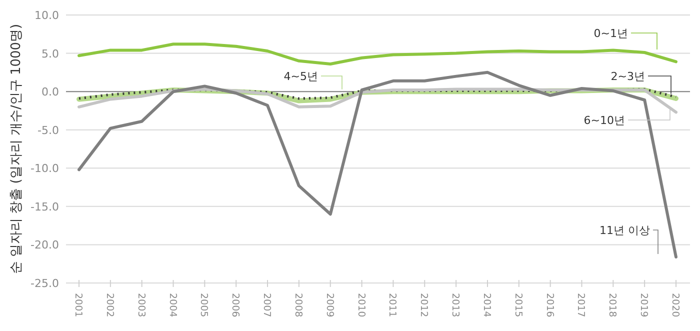 This screenshot has height=331, width=700. I want to click on x-tick-label: 2007, so click(266, 305).